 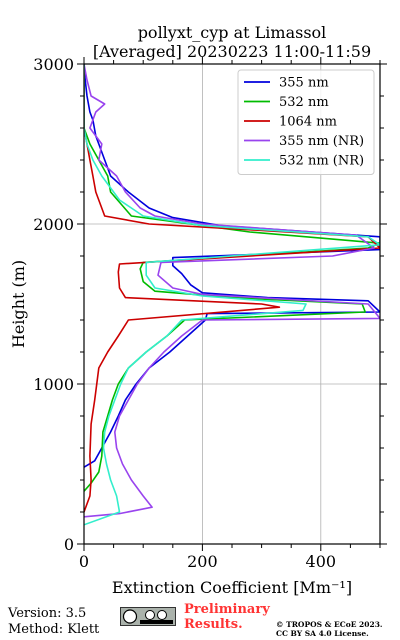 What do you see at coordinates (69, 544) in the screenshot?
I see `y-tick-label: 0` at bounding box center [69, 544].